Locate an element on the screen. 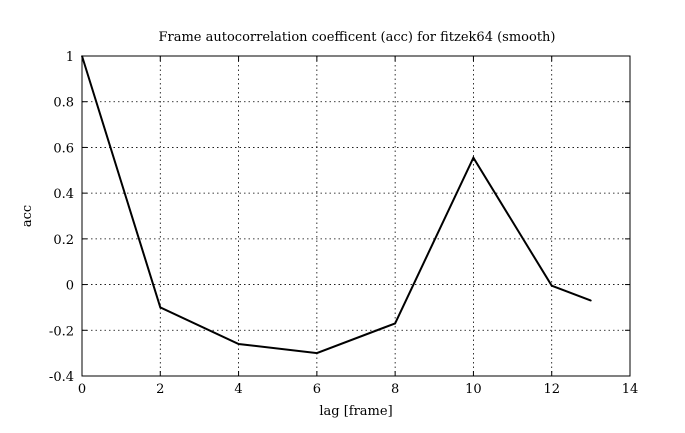 Image resolution: width=685 pixels, height=433 pixels. y-axis-label: acc is located at coordinates (27, 216).